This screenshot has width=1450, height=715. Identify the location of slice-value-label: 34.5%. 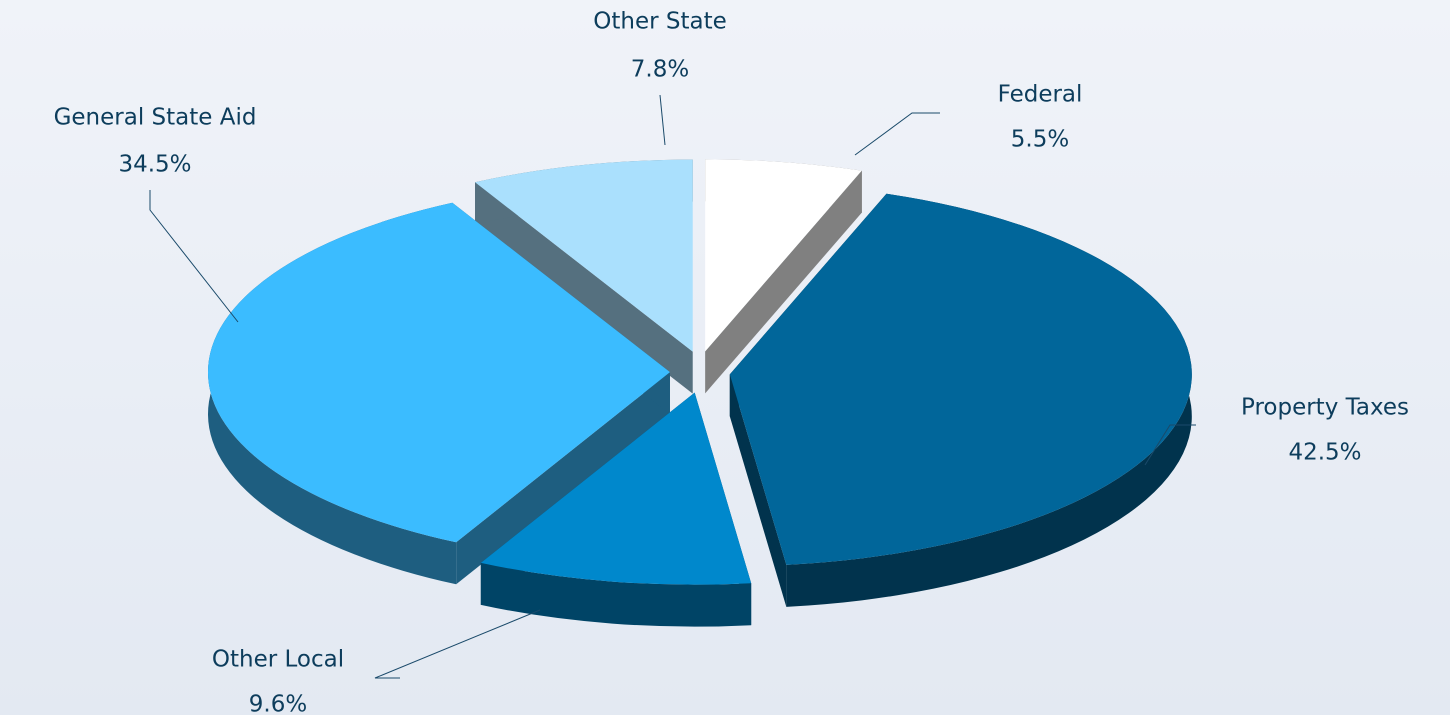
(154, 165).